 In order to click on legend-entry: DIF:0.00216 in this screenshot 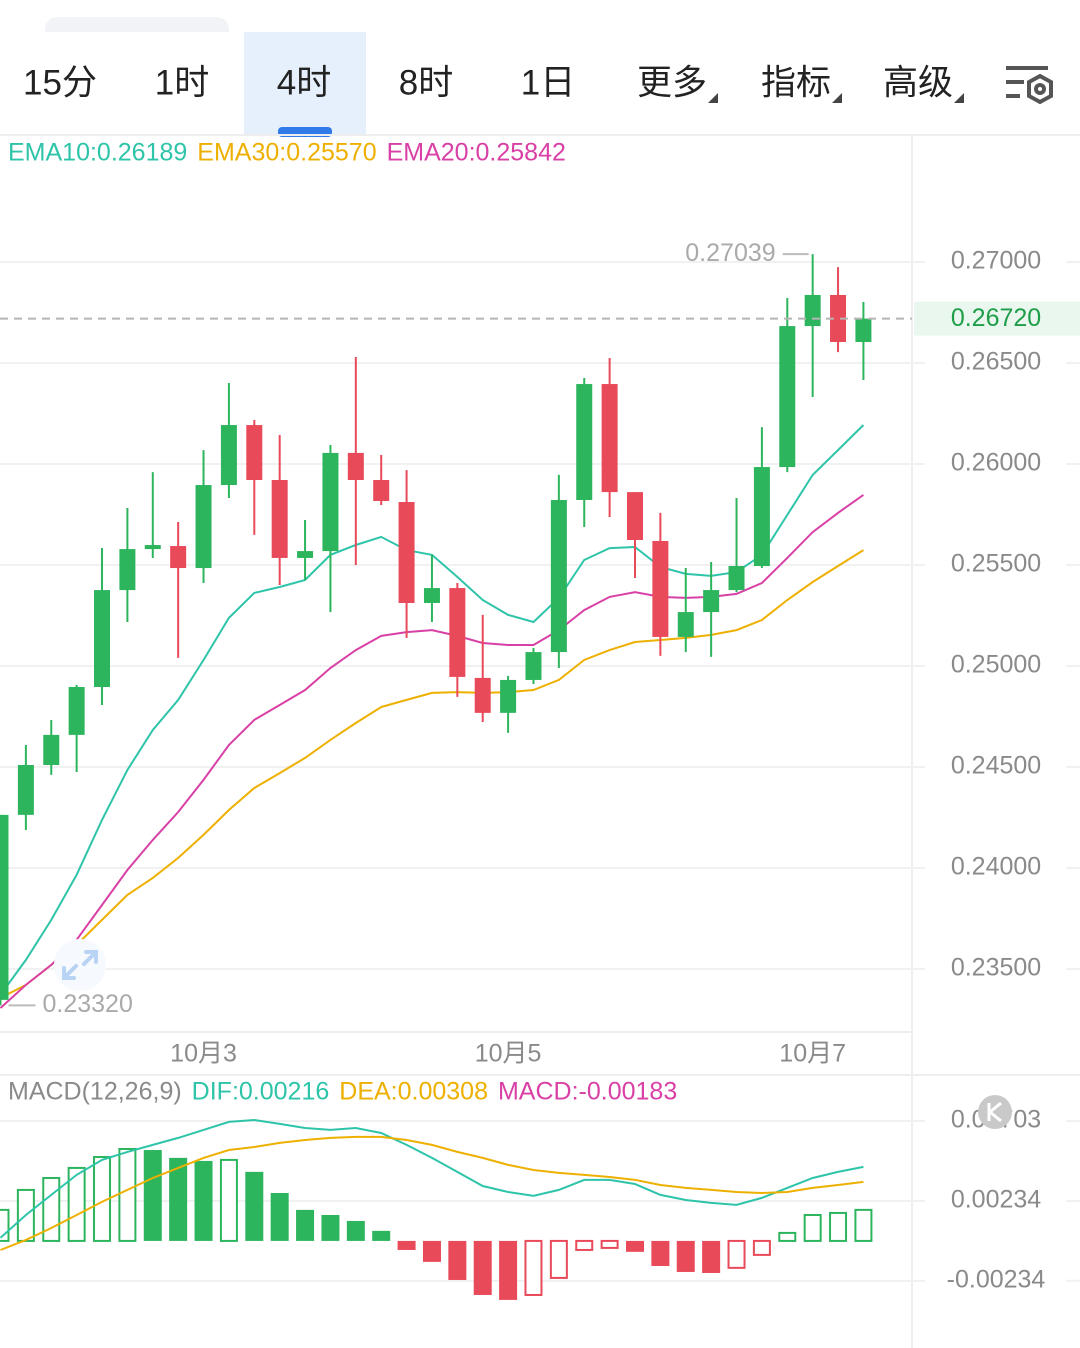, I will do `click(261, 1092)`.